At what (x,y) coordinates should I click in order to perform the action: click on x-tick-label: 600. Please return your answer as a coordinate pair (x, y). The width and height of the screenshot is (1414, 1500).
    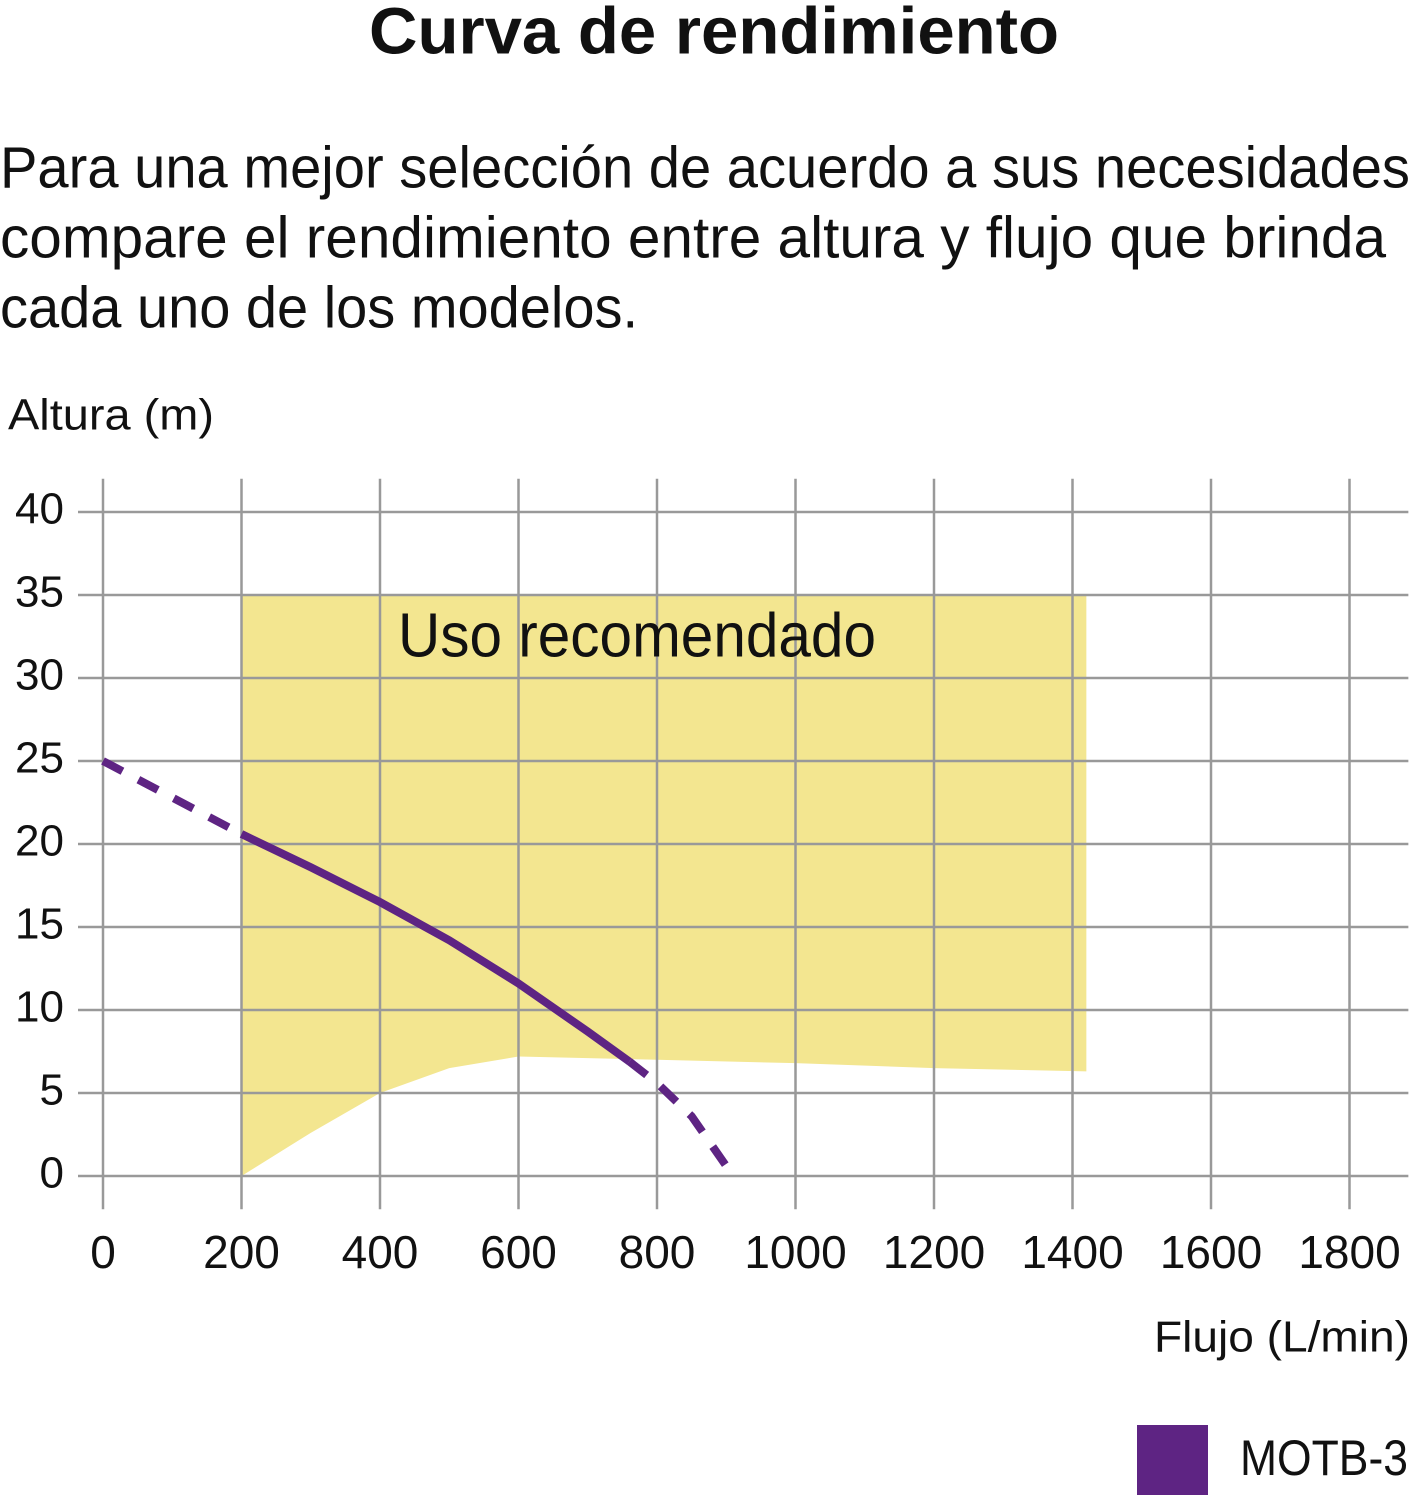
    Looking at the image, I should click on (518, 1252).